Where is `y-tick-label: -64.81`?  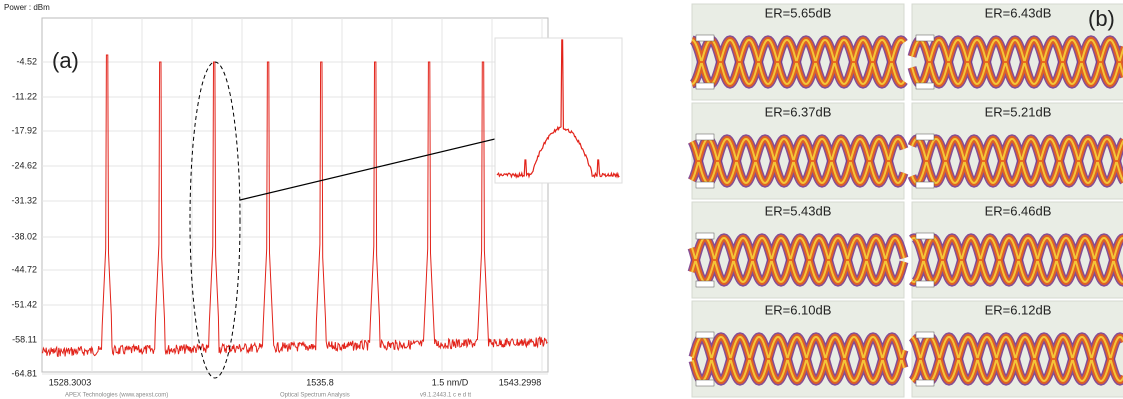
y-tick-label: -64.81 is located at coordinates (24, 373).